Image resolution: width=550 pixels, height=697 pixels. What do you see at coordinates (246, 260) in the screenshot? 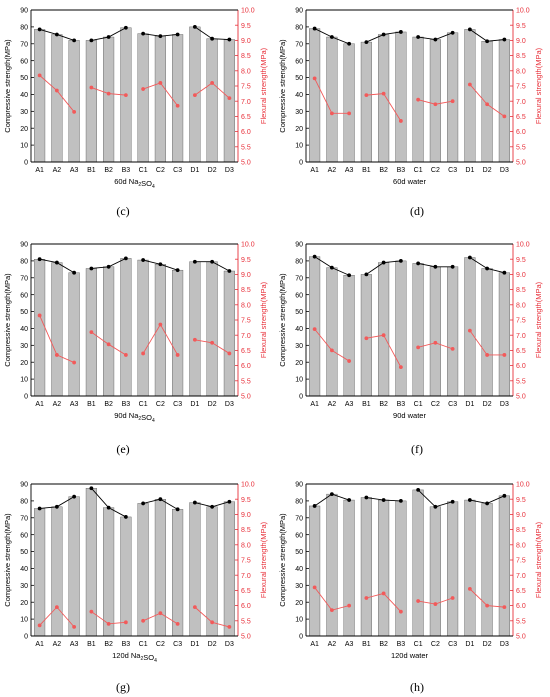
I see `right-tick-label: 9.5` at bounding box center [246, 260].